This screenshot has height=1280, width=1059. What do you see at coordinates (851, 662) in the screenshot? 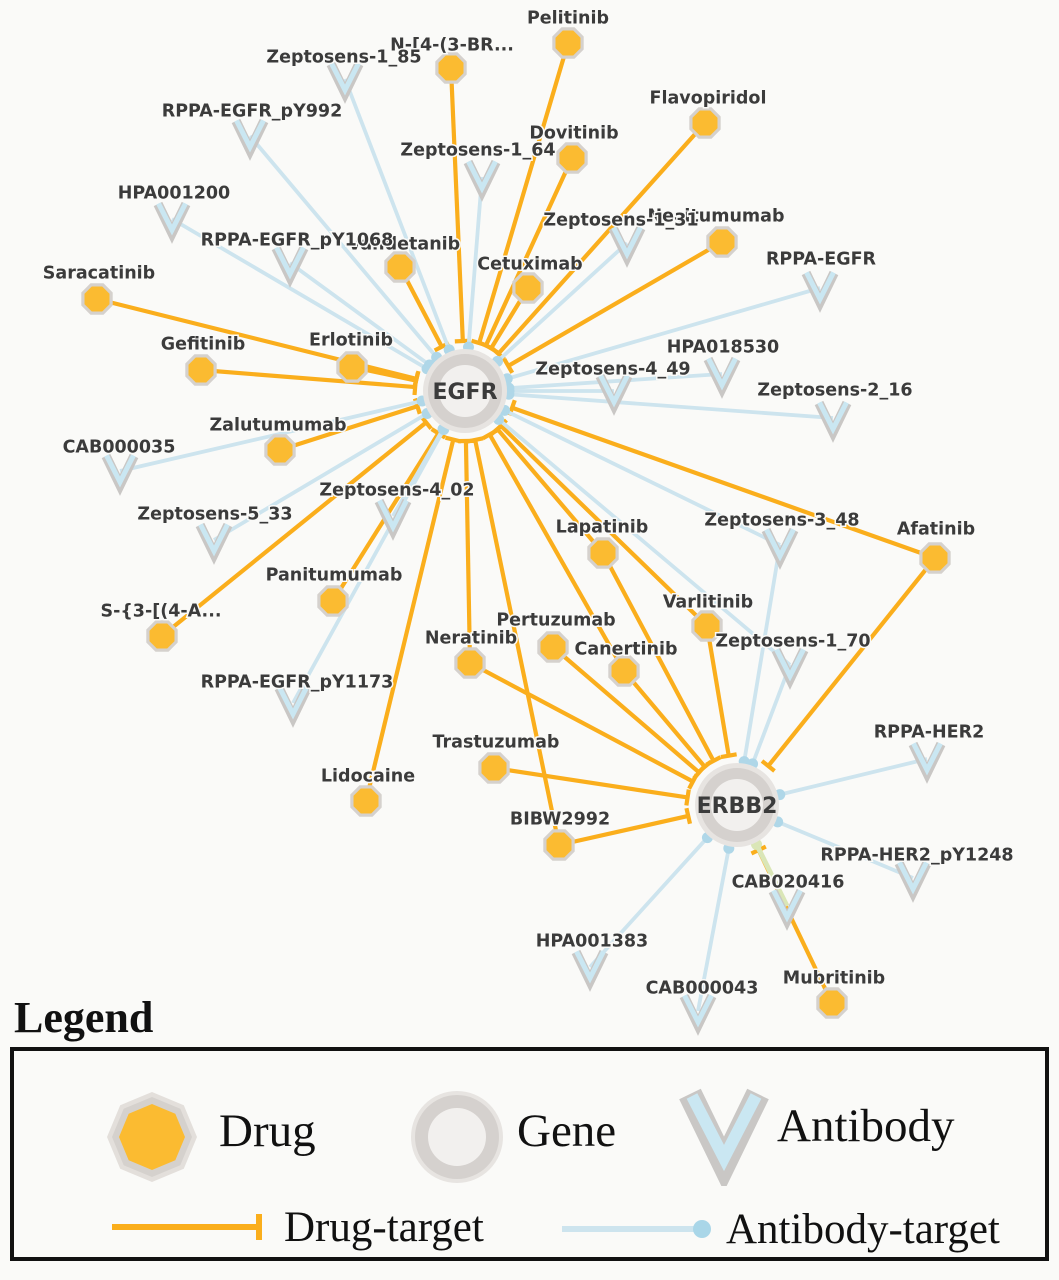
I see `edge-afatinib-erbb2` at bounding box center [851, 662].